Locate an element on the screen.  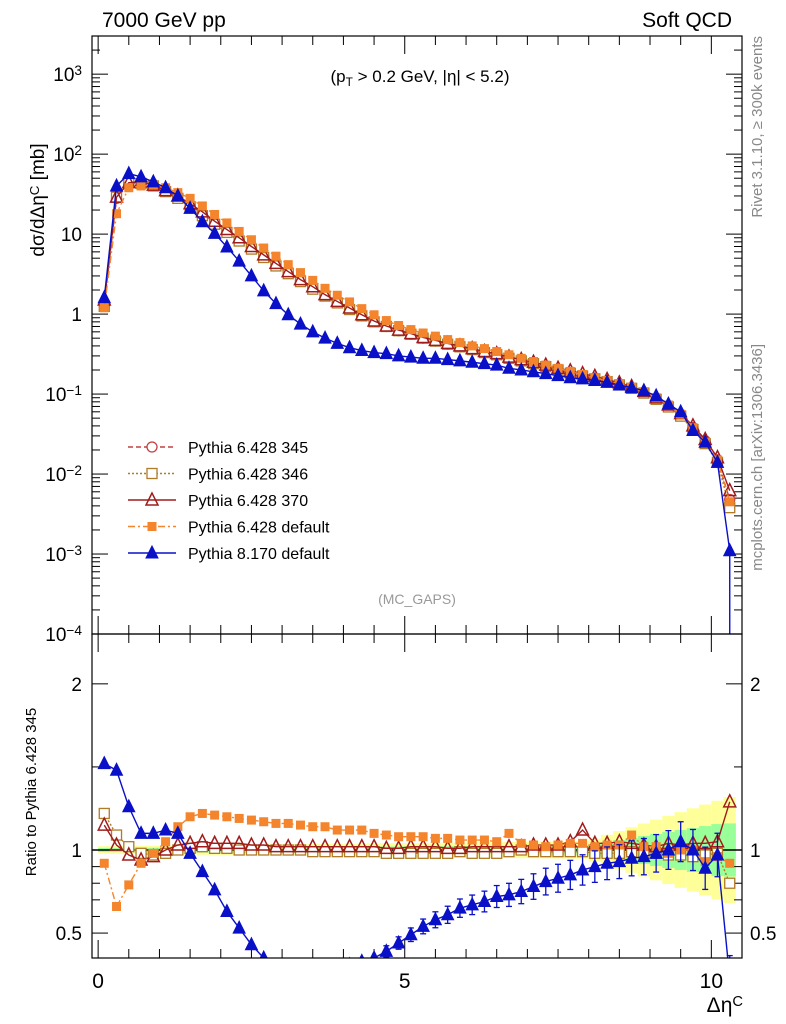
legend-item-p346: Pythia 6.428 346 is located at coordinates (218, 475).